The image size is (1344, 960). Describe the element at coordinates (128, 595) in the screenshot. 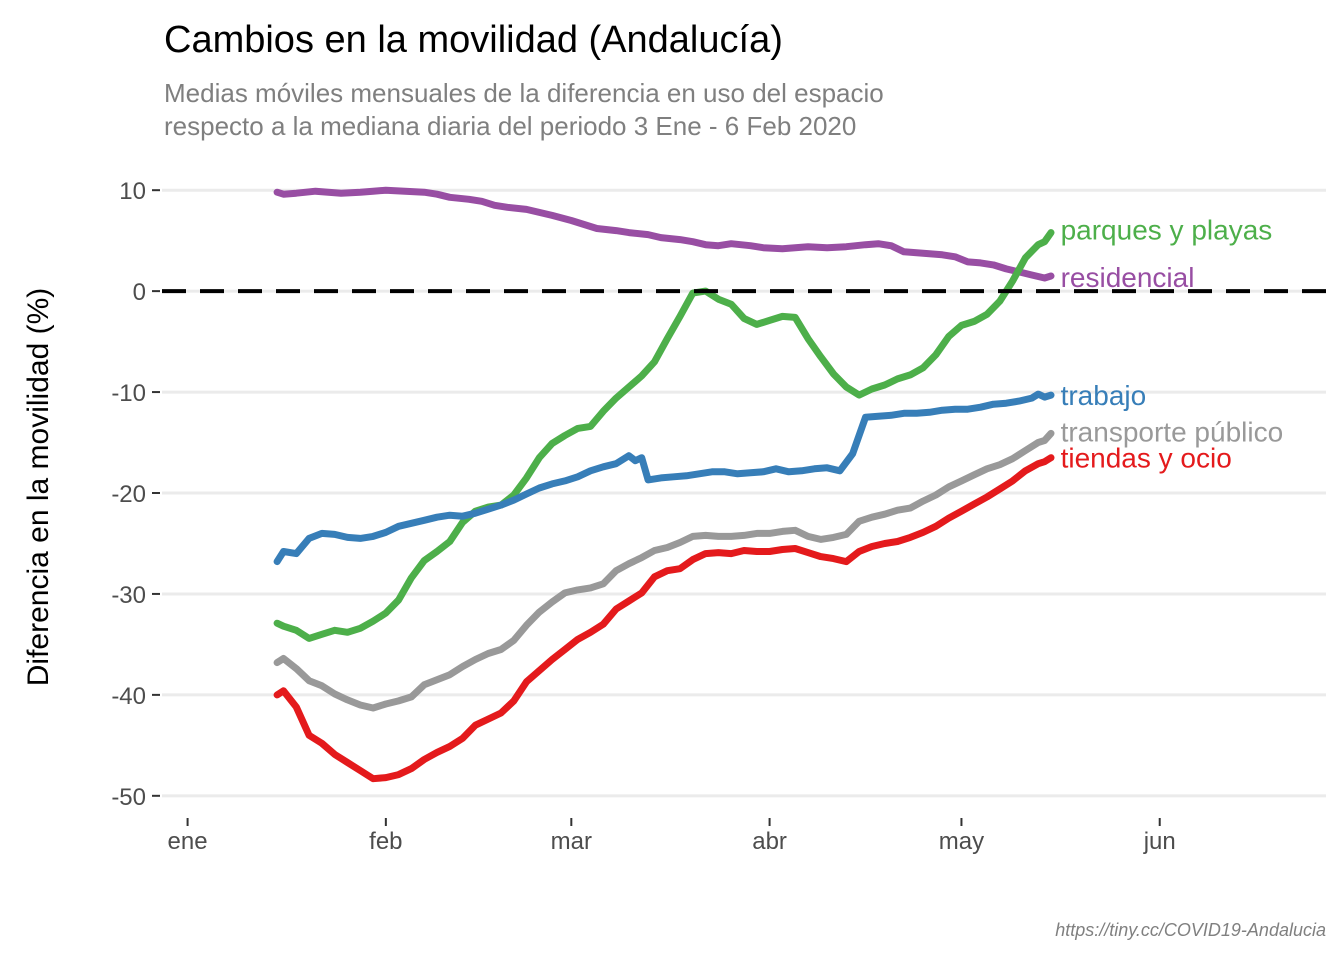

I see `y-tick-label: -30` at that location.